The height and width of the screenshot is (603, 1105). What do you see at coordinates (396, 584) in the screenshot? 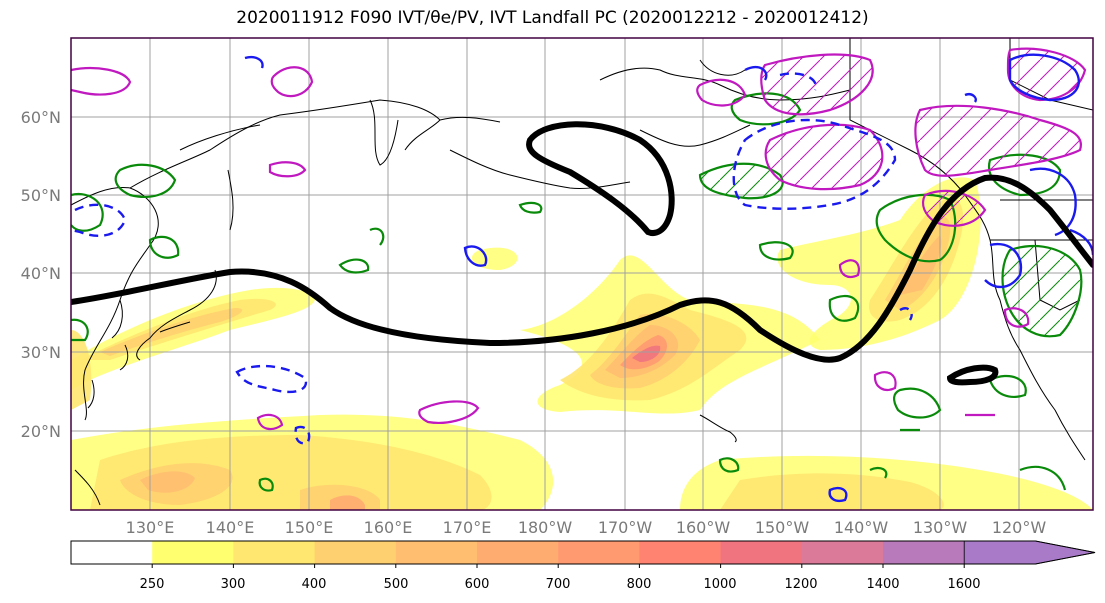
I see `colorbar-tick-label: 500` at bounding box center [396, 584].